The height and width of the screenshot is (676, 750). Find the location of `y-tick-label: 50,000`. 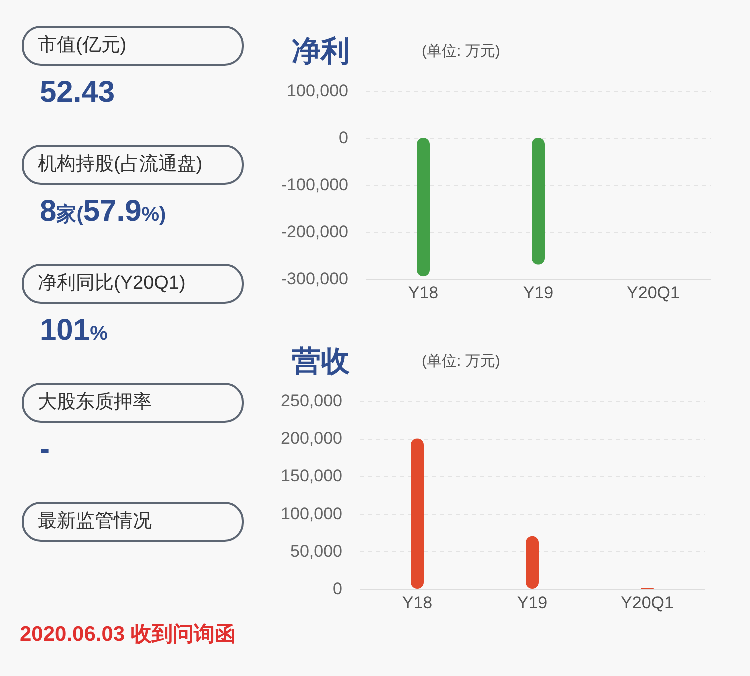

y-tick-label: 50,000 is located at coordinates (316, 551).